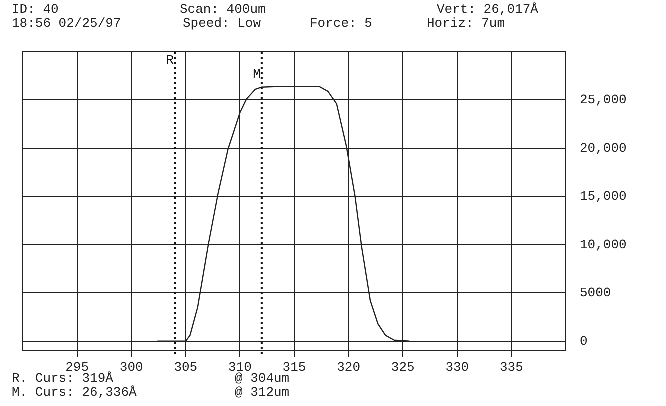 The width and height of the screenshot is (666, 406). What do you see at coordinates (603, 244) in the screenshot?
I see `y-tick-label: 10,000` at bounding box center [603, 244].